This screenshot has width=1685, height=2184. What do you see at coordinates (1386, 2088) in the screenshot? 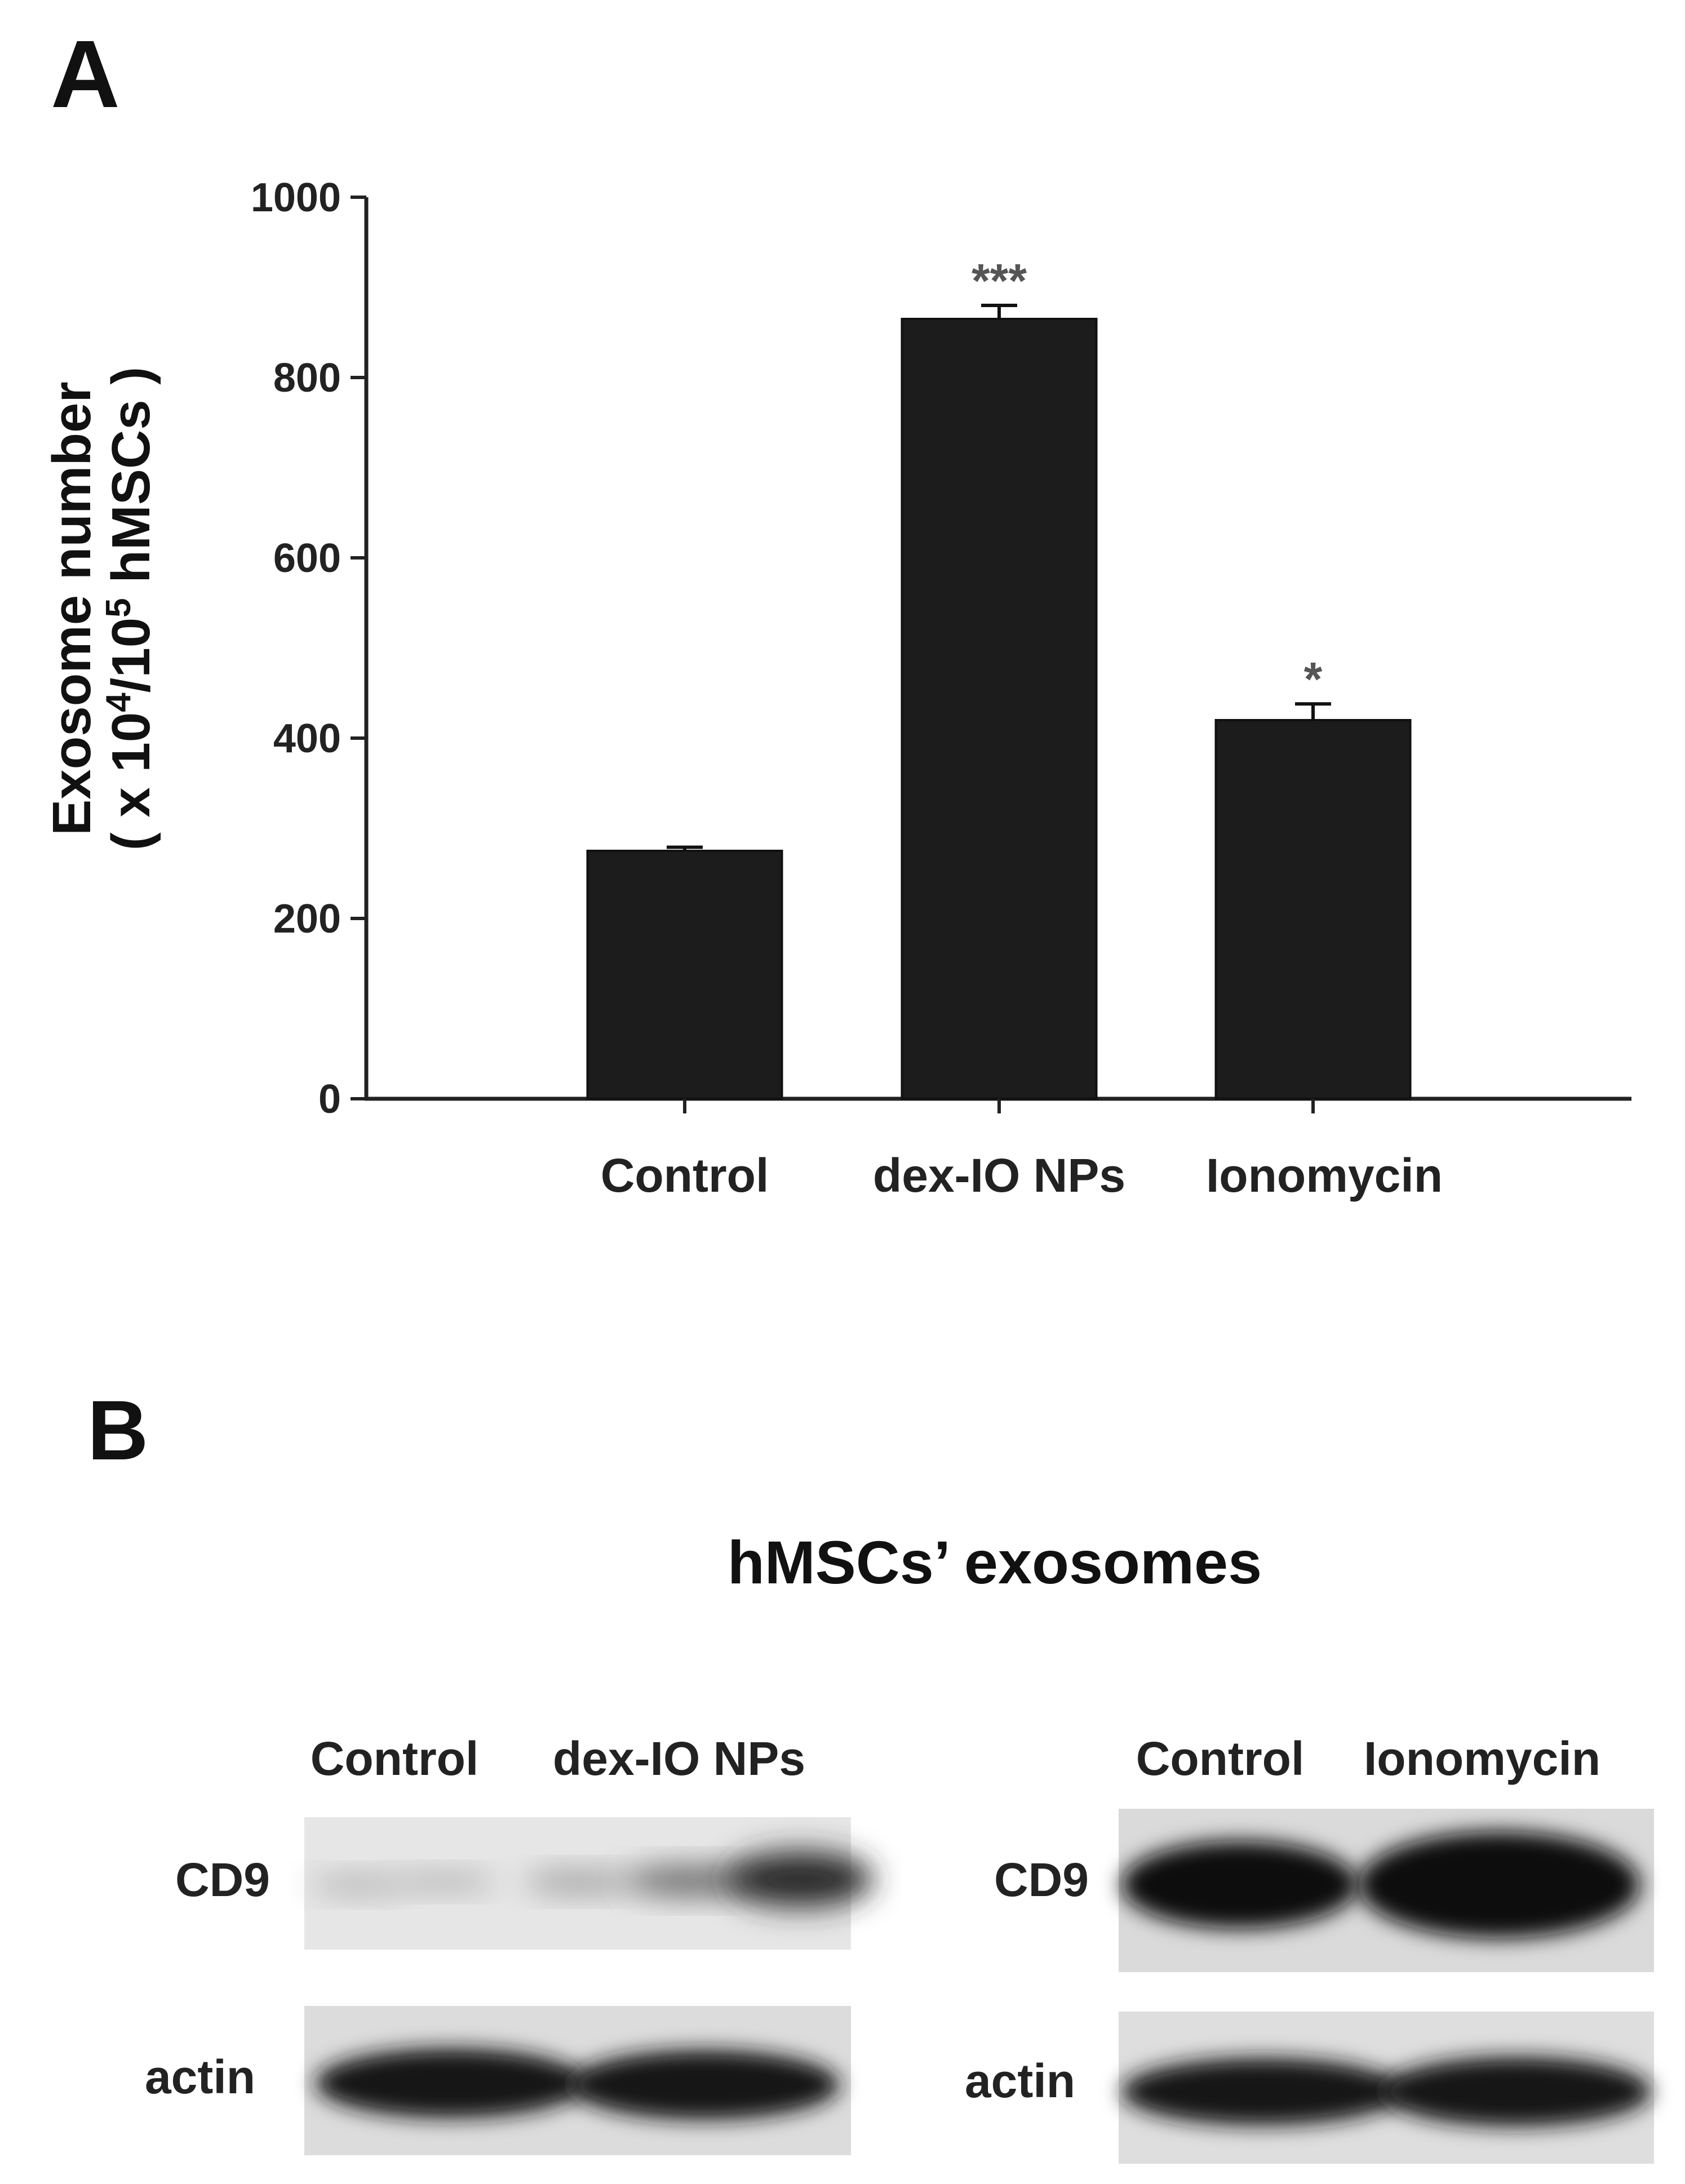
I see `right-blot-actin-membrane` at bounding box center [1386, 2088].